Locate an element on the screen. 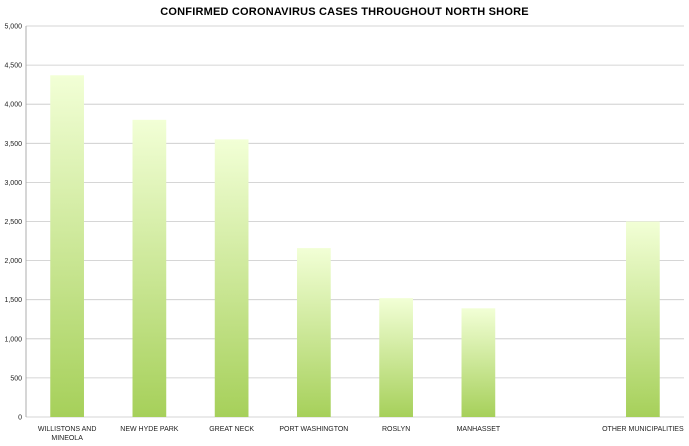 The height and width of the screenshot is (446, 689). x-tick-label: GREAT NECK is located at coordinates (231, 429).